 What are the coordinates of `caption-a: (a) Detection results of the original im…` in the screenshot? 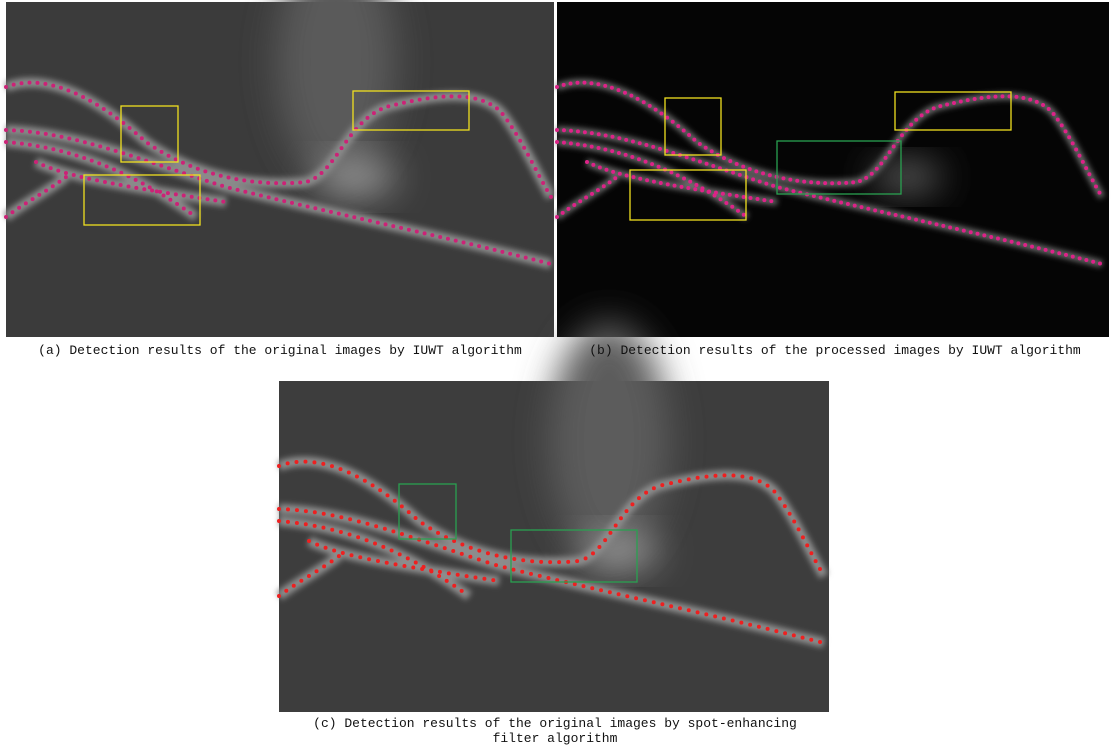 It's located at (280, 350).